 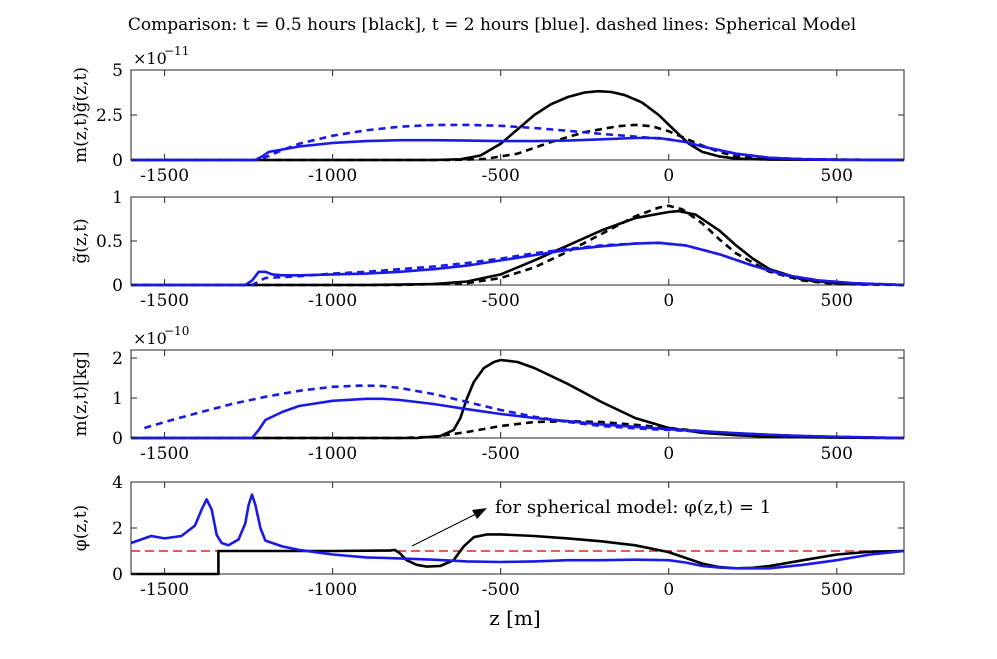 I want to click on y-axis-label: m(z,t)[kg], so click(x=81, y=393).